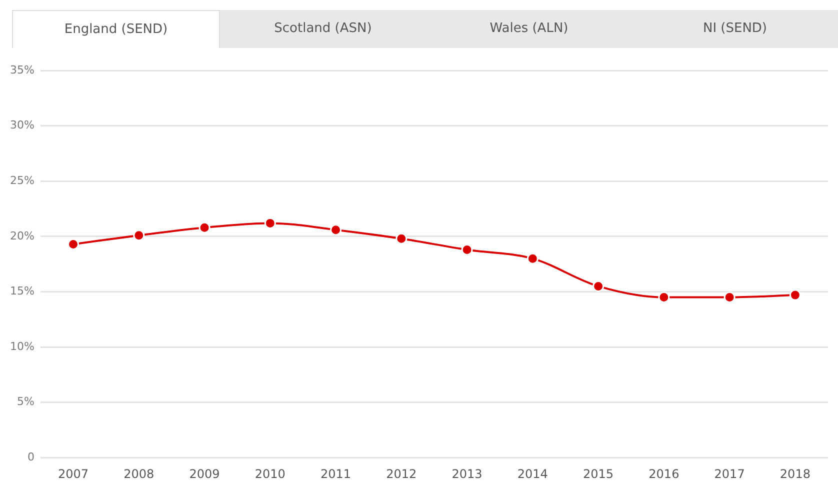 This screenshot has height=502, width=838. Describe the element at coordinates (22, 181) in the screenshot. I see `y-tick-label: 25%` at that location.